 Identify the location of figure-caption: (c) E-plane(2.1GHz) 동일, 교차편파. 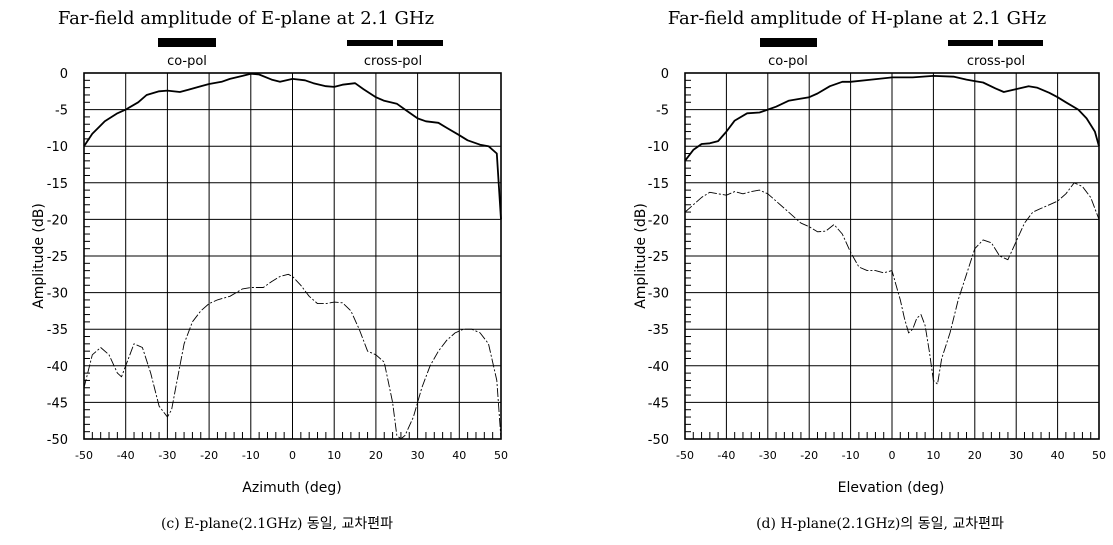
(277, 524).